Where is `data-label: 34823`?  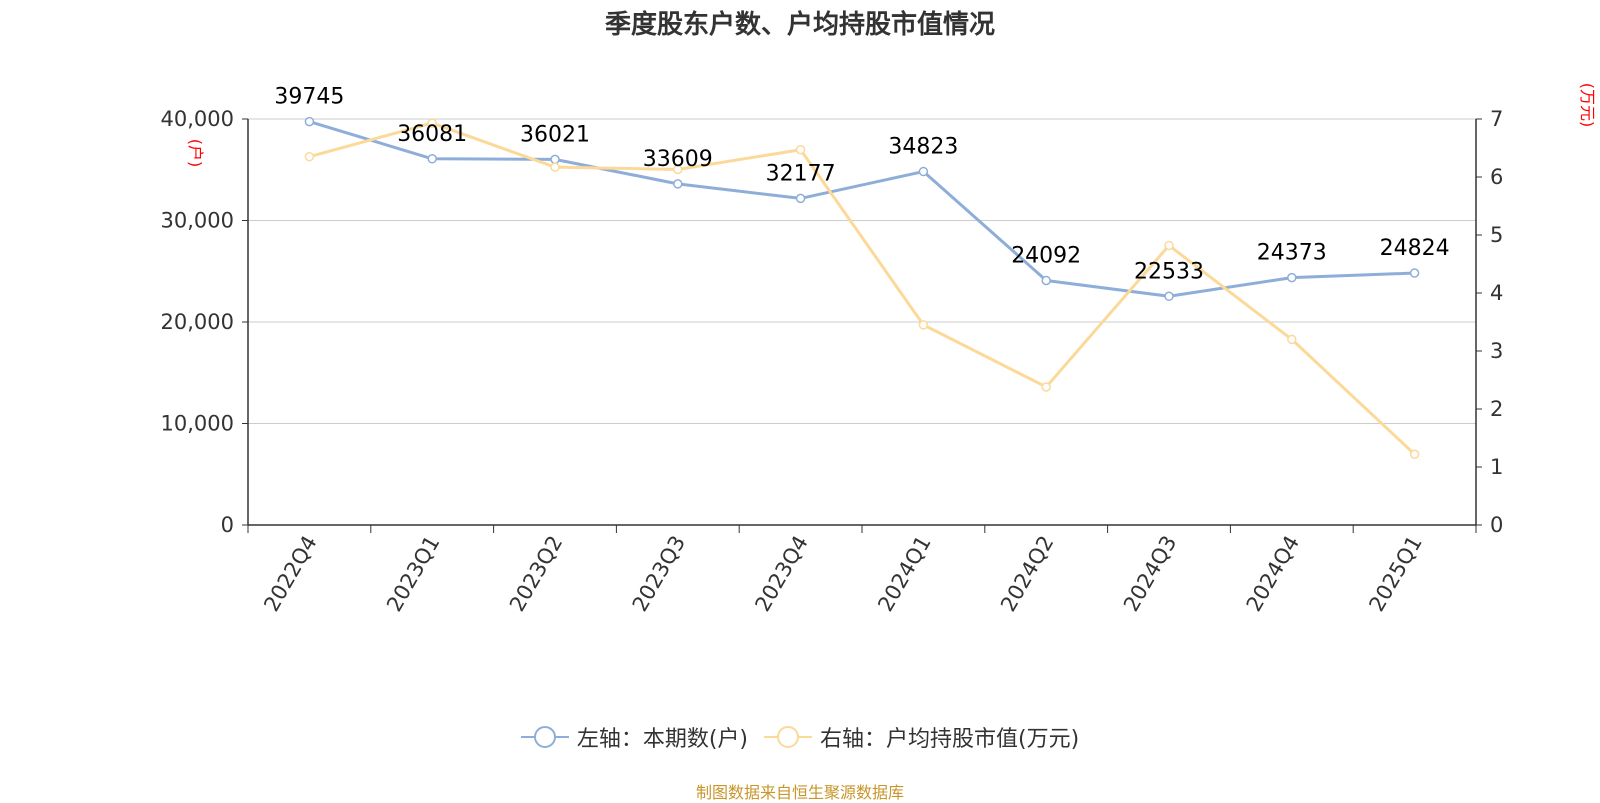 data-label: 34823 is located at coordinates (923, 147).